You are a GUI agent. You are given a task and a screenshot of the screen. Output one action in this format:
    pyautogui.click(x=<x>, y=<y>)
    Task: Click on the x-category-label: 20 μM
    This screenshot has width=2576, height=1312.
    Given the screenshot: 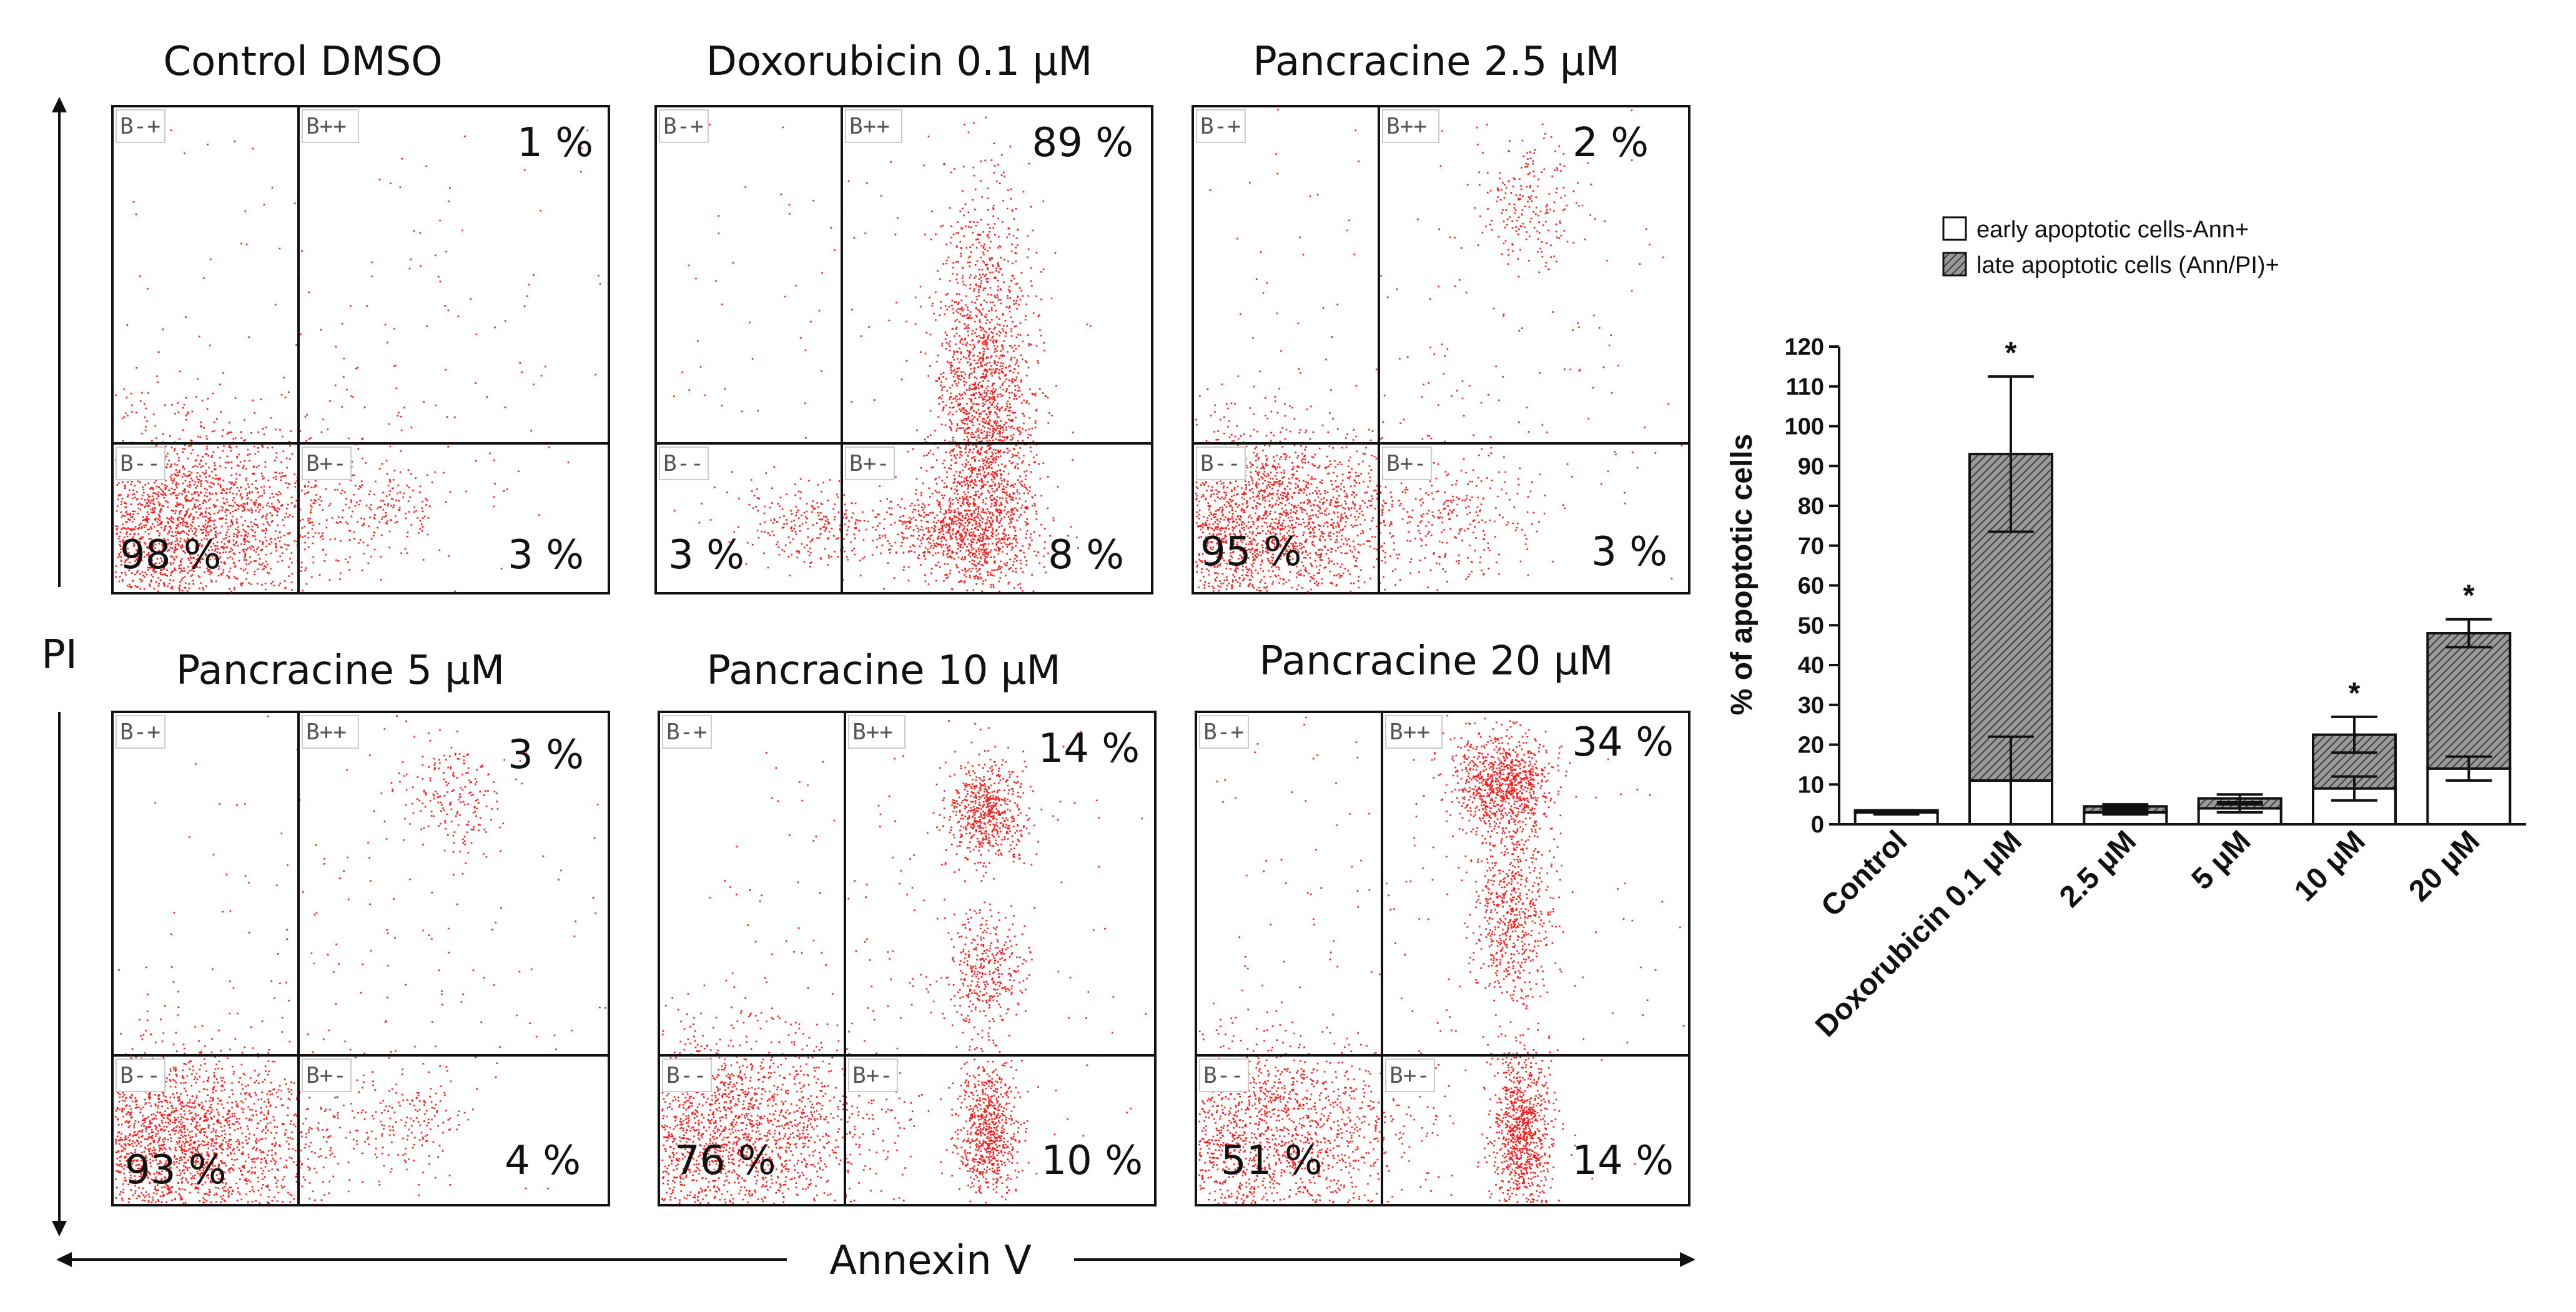 What is the action you would take?
    pyautogui.click(x=2444, y=866)
    